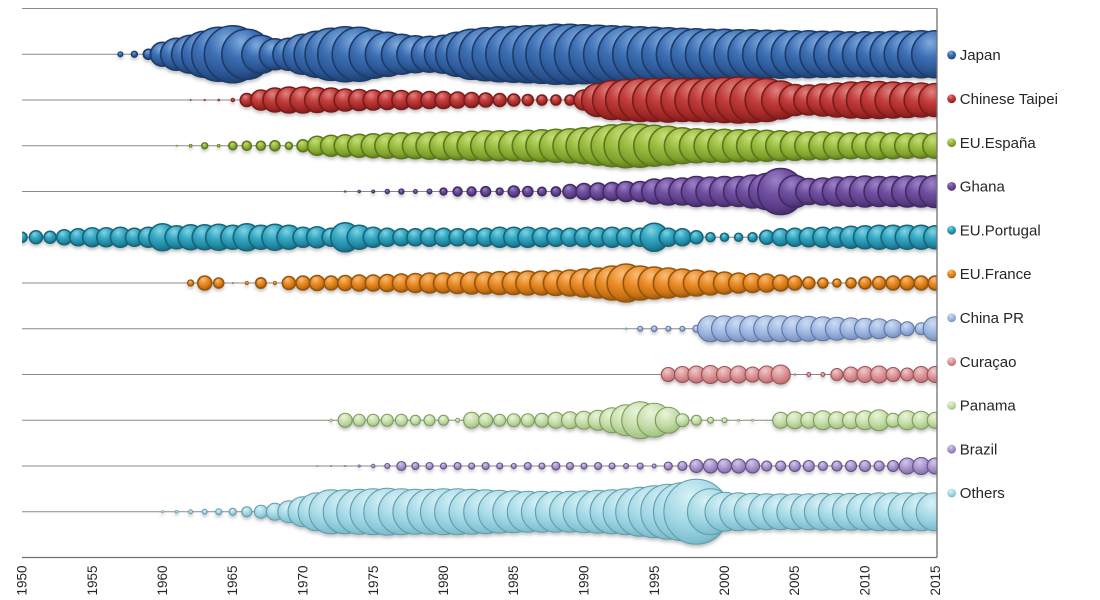  I want to click on svg-text: 2015, so click(935, 580).